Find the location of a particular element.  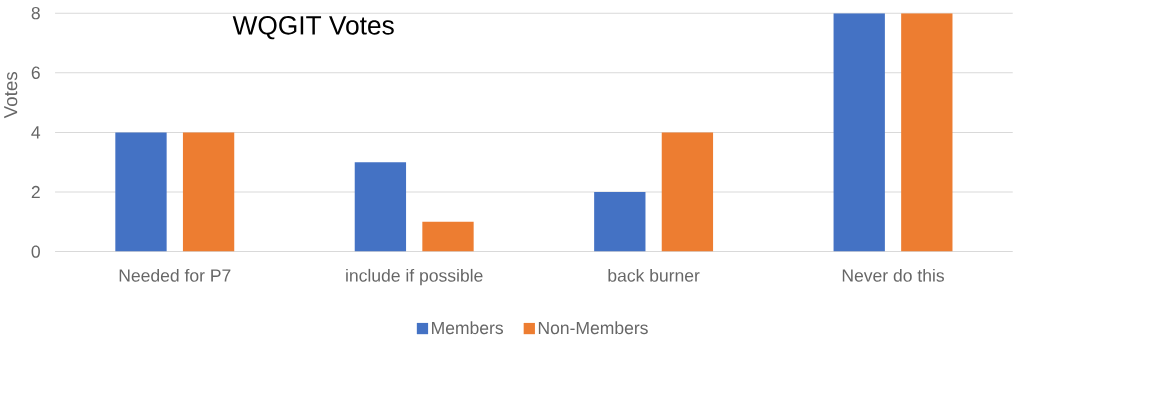

x-tick-label: Needed for P7 is located at coordinates (175, 275).